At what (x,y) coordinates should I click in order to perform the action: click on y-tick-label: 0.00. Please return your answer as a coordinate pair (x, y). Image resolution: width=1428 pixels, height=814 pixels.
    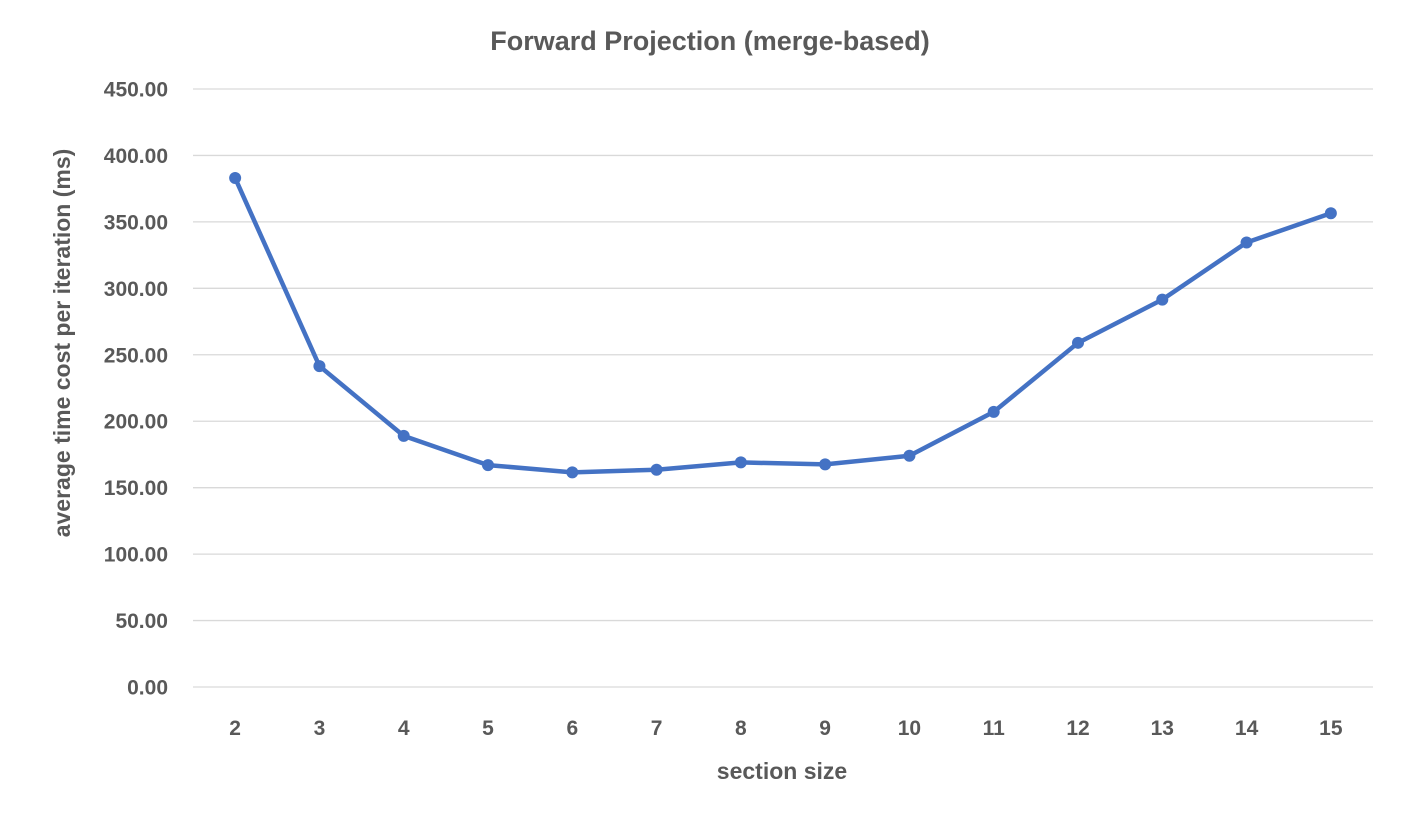
    Looking at the image, I should click on (147, 688).